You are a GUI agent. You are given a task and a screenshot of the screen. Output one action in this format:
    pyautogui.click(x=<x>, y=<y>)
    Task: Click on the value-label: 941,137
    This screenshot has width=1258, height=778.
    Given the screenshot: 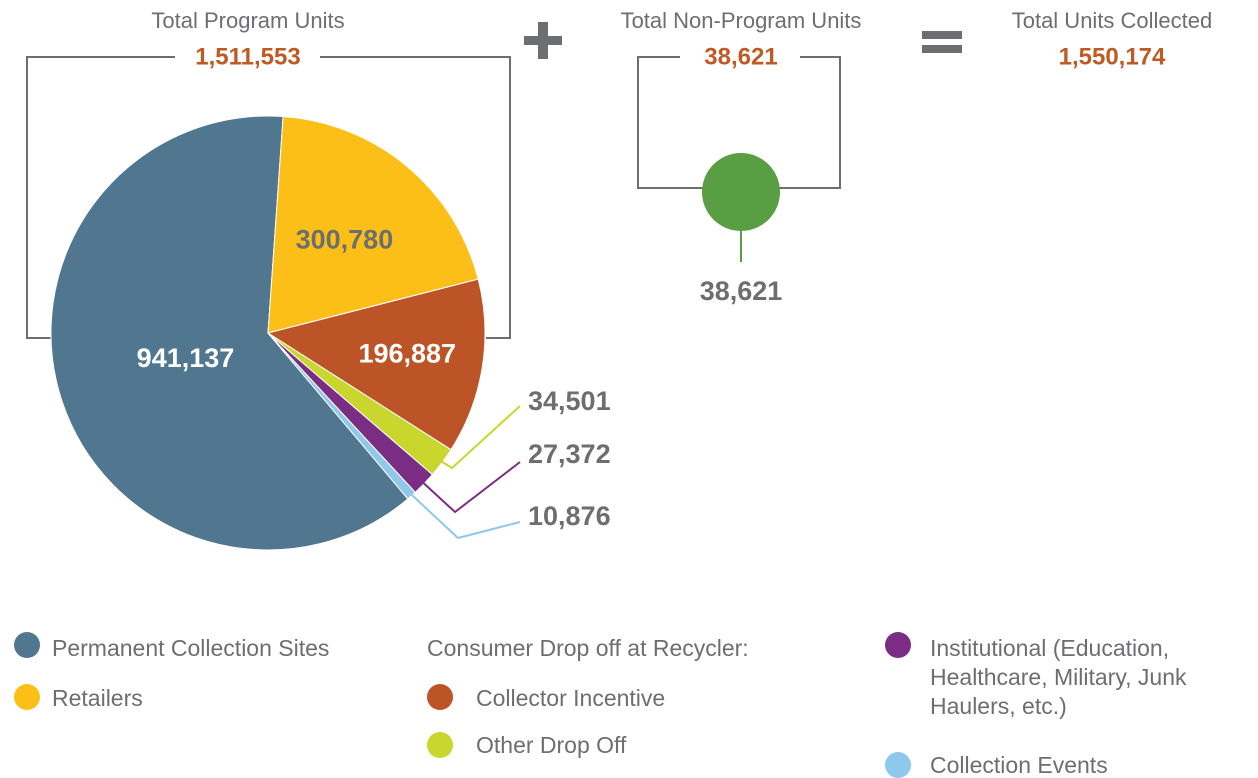 What is the action you would take?
    pyautogui.click(x=186, y=358)
    